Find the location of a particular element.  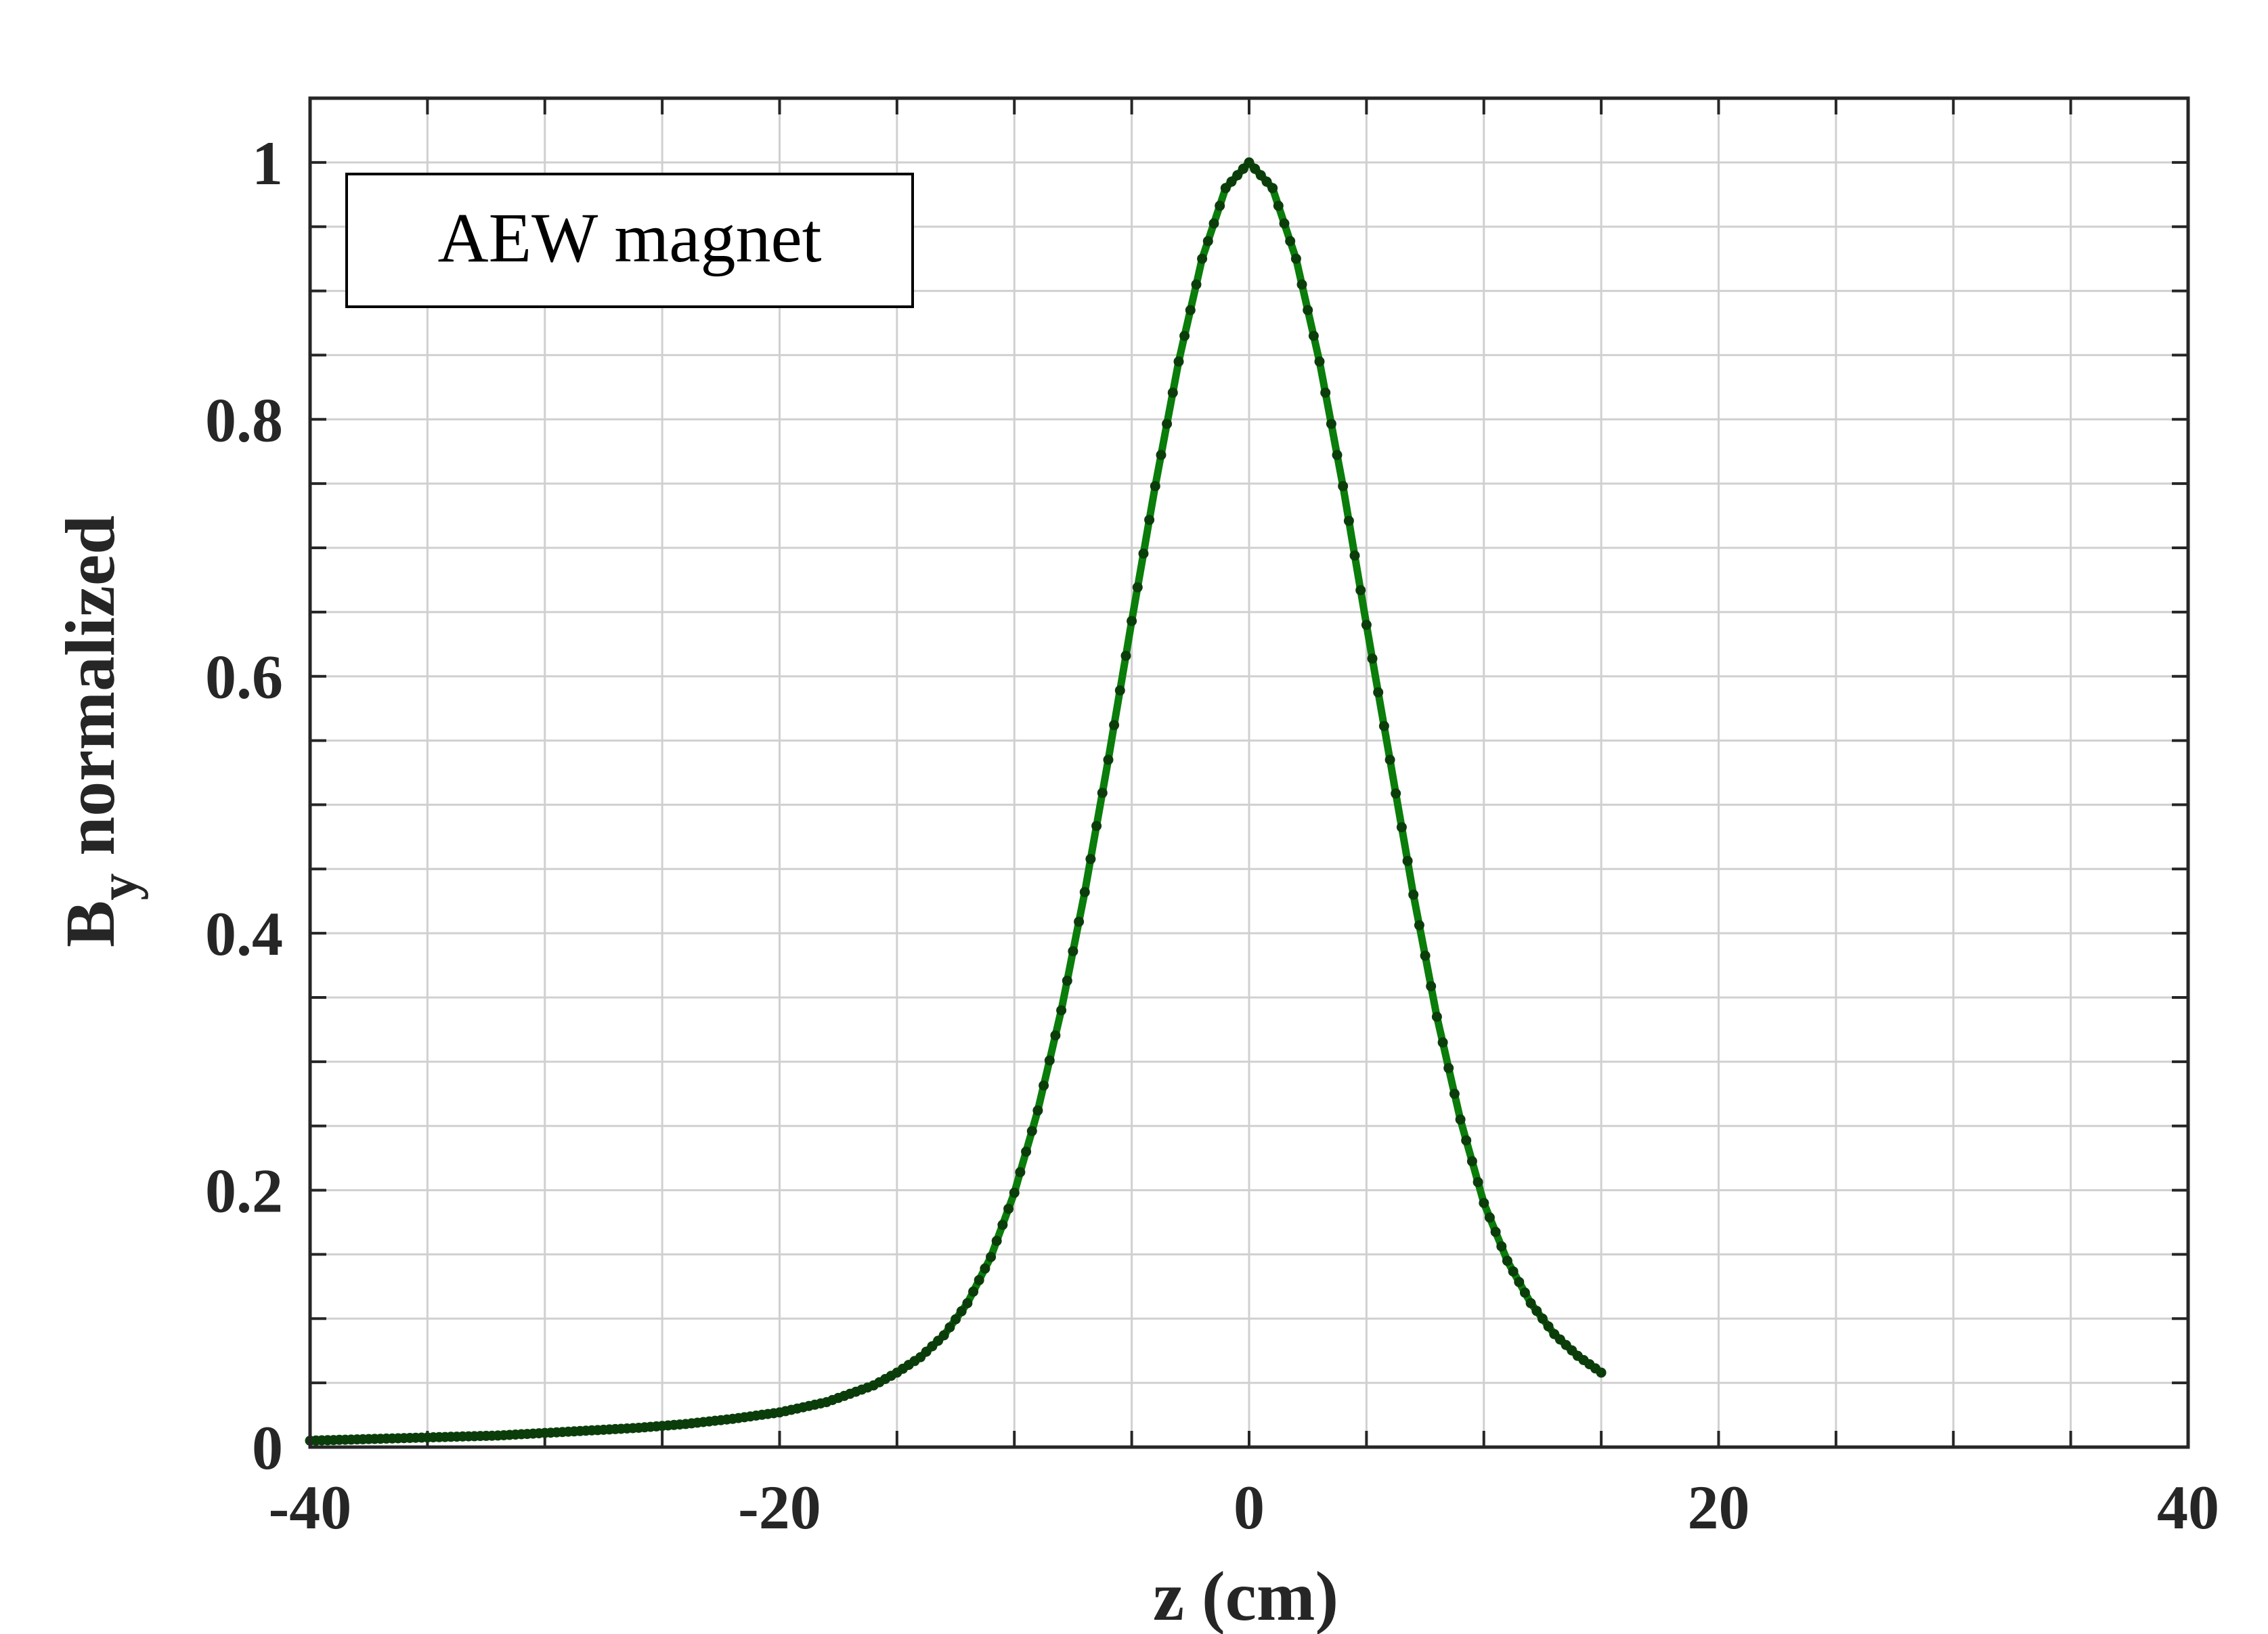

x-tick-label: 40 is located at coordinates (2188, 1508).